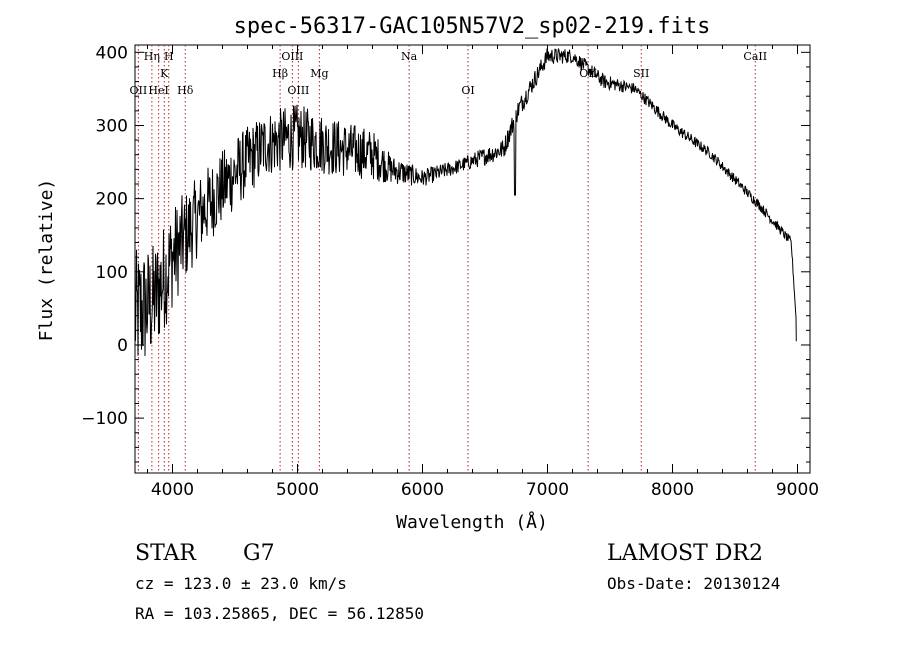 Image resolution: width=900 pixels, height=649 pixels. I want to click on radec-text: RA = 103.25865, DEC = 56.12850, so click(279, 613).